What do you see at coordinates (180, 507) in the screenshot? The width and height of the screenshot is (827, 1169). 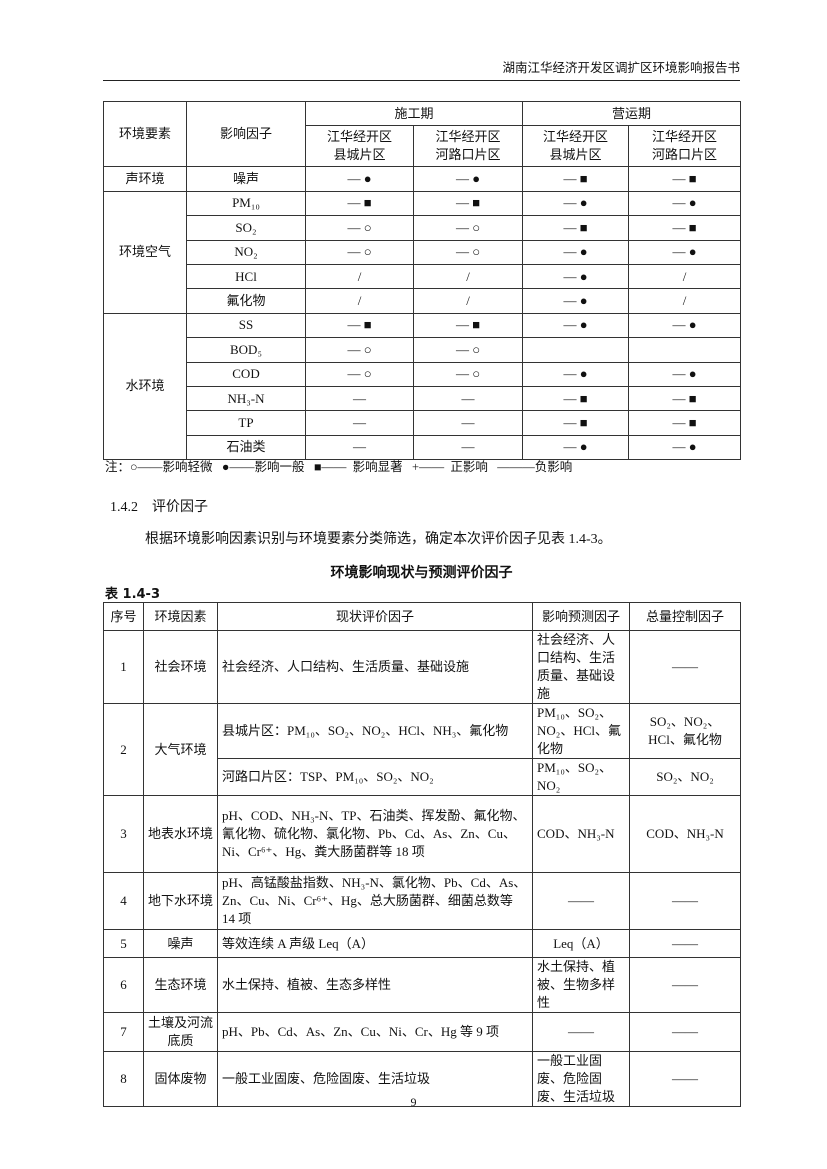 I see `section-title: 评价因子` at bounding box center [180, 507].